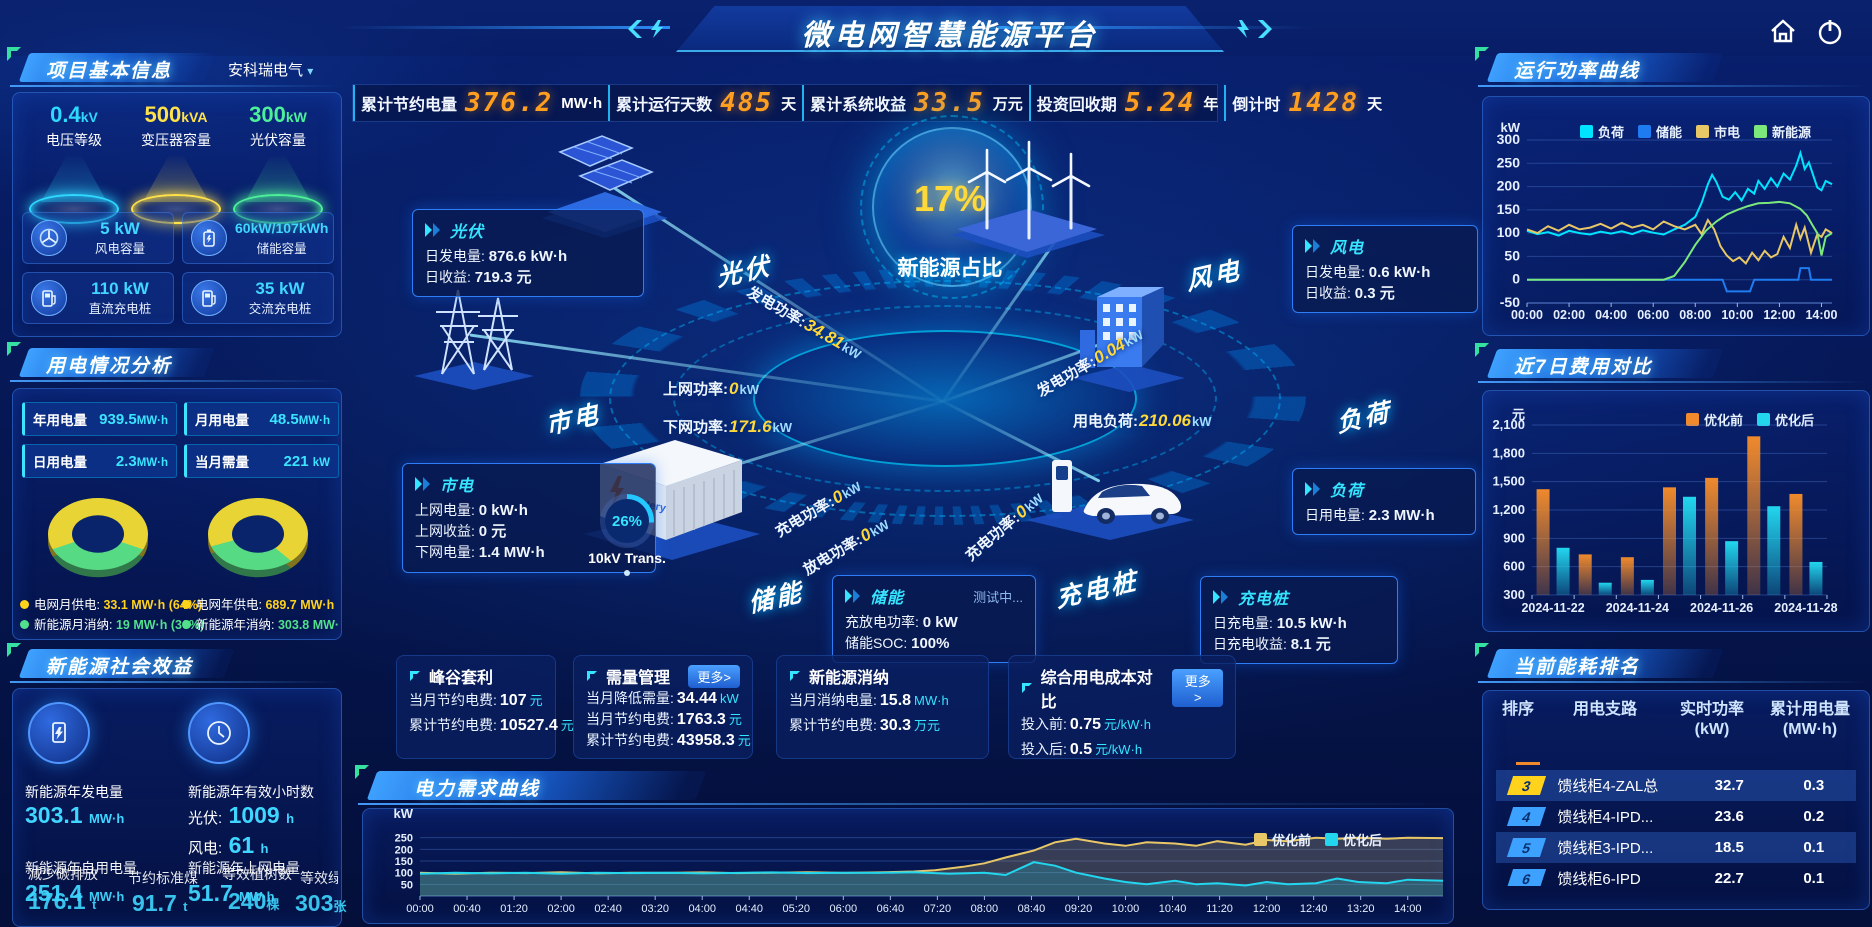 The image size is (1872, 927). What do you see at coordinates (480, 552) in the screenshot?
I see `card-row: 下网电量: 1.4 MW·h` at bounding box center [480, 552].